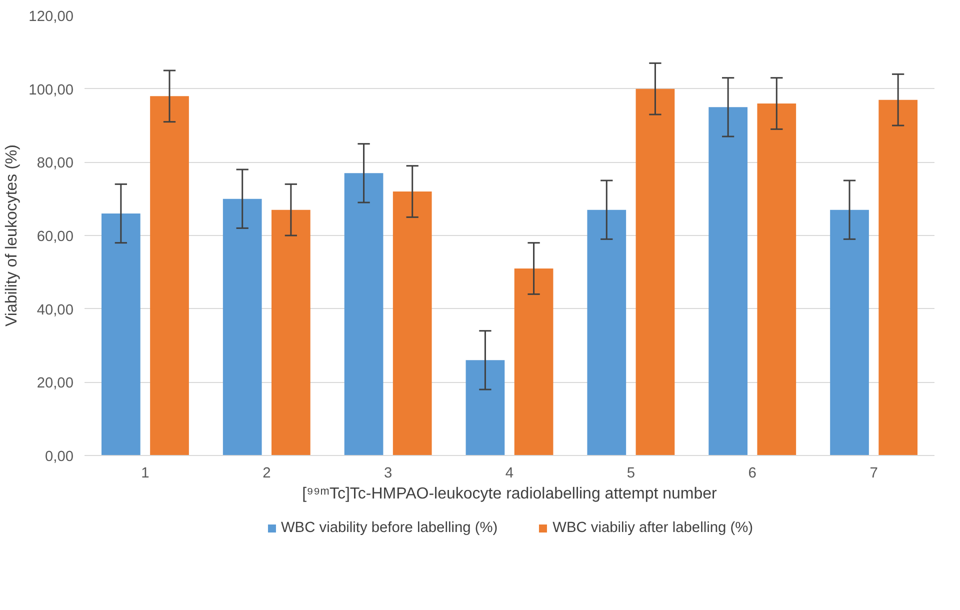 The image size is (960, 610). What do you see at coordinates (12, 235) in the screenshot?
I see `y-axis-title: Viability of leukocytes (%)` at bounding box center [12, 235].